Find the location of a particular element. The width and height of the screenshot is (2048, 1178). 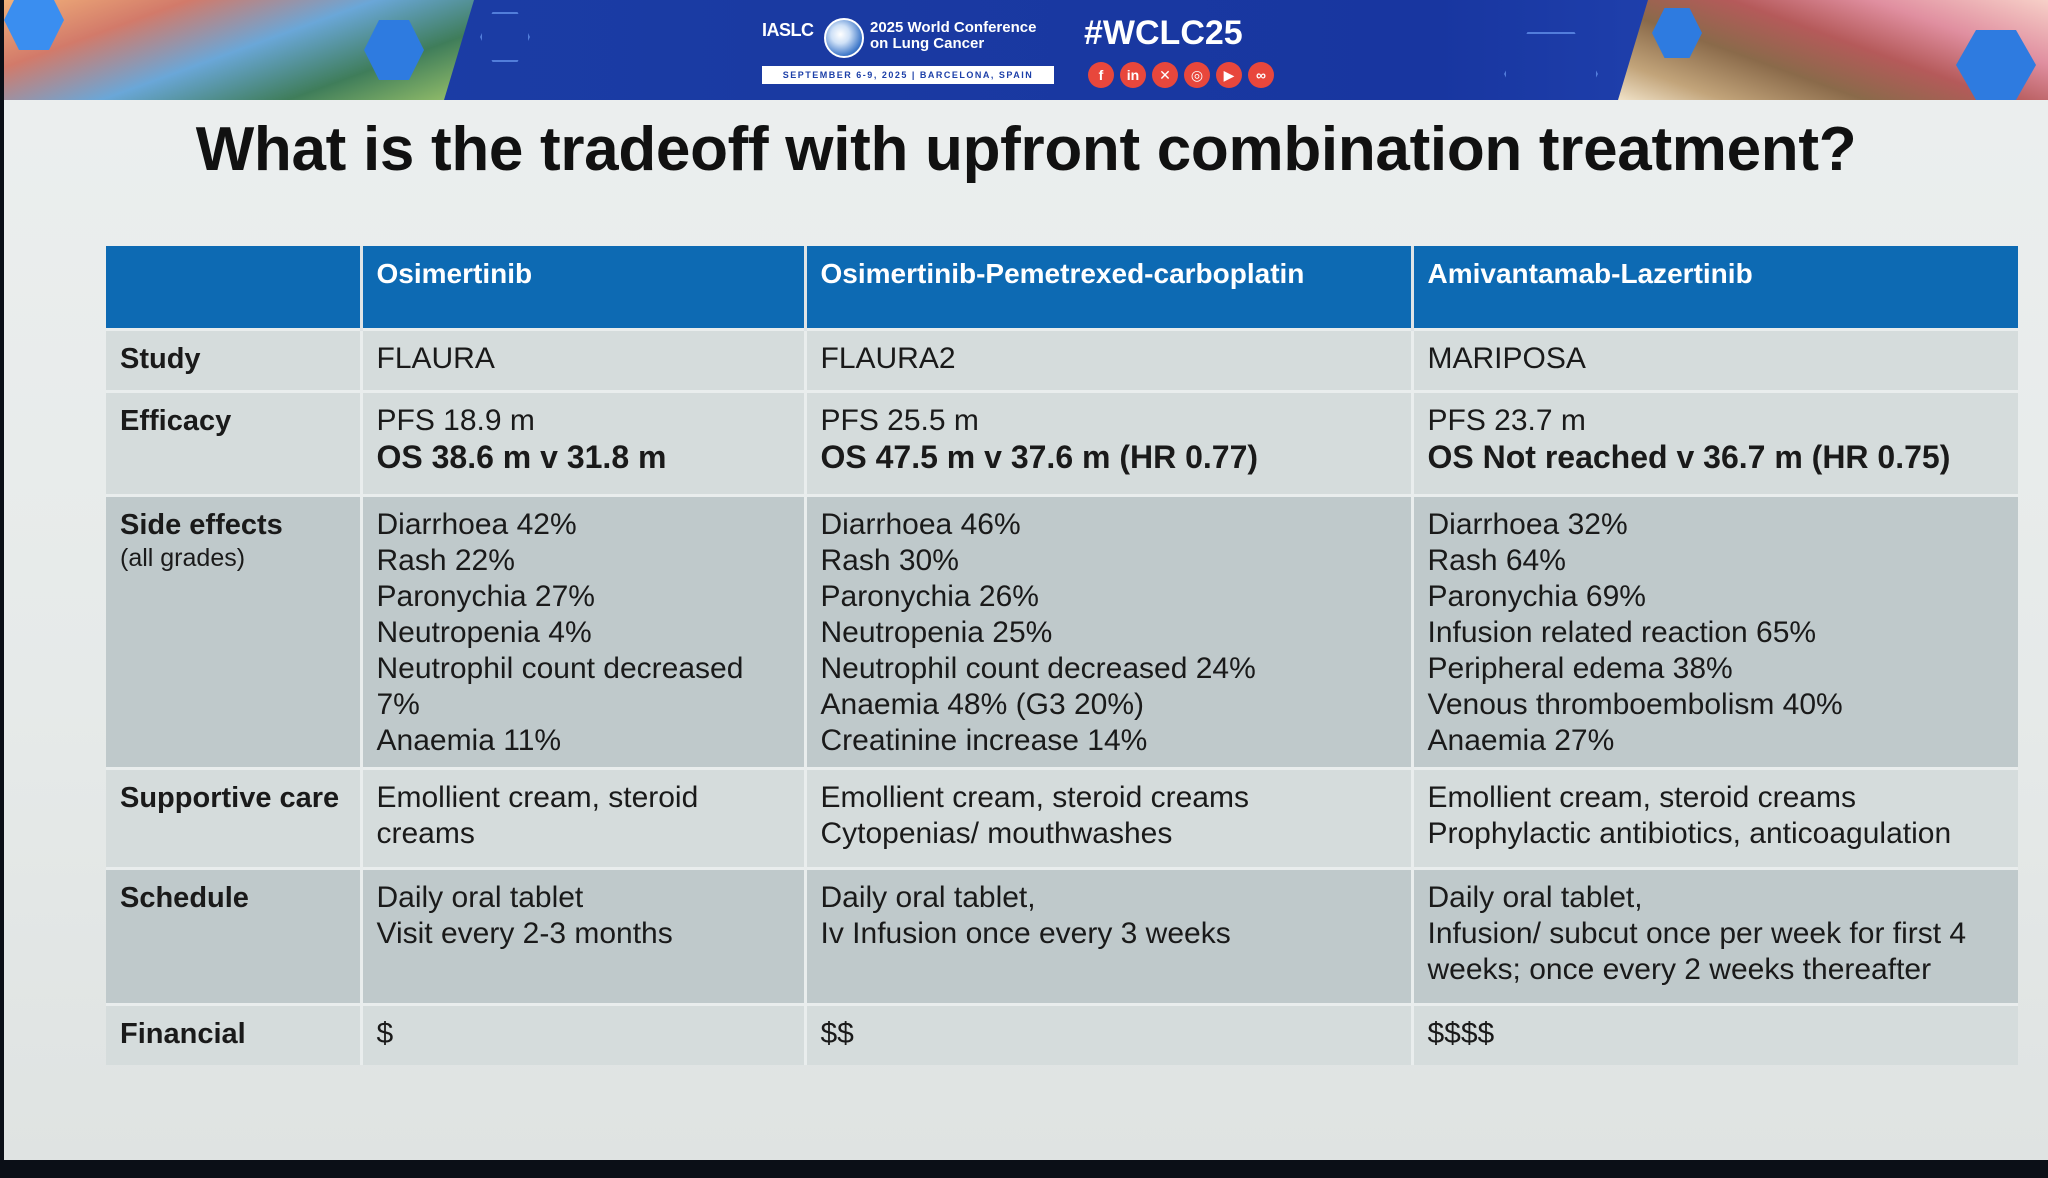

list-item: creams is located at coordinates (425, 833).